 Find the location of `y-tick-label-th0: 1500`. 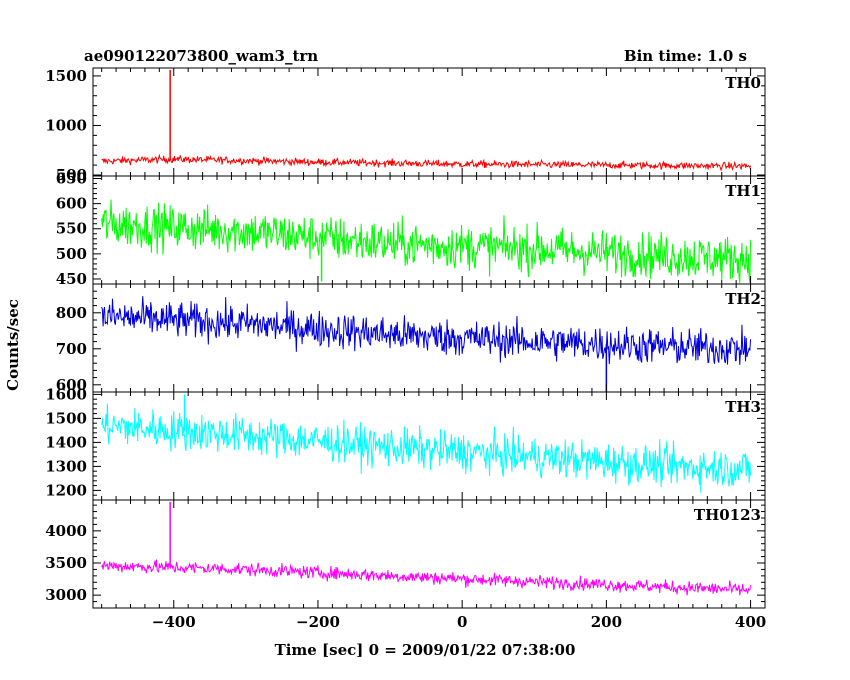

y-tick-label-th0: 1500 is located at coordinates (66, 76).